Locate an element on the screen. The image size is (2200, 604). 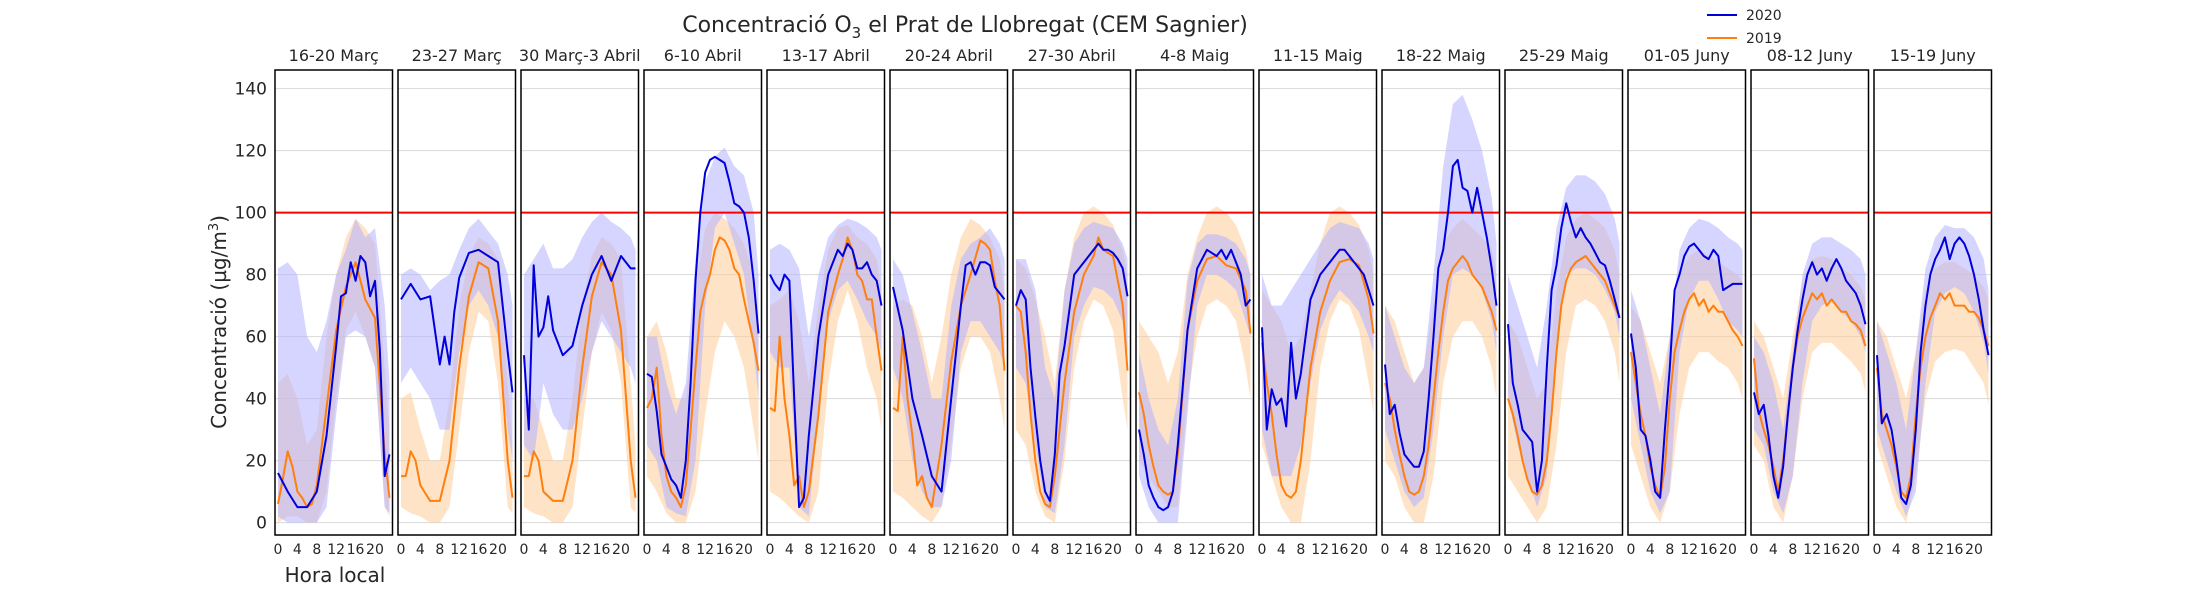
panel-12: 01-05 Juny 0 4 8 12 16 20 is located at coordinates (1687, 302).